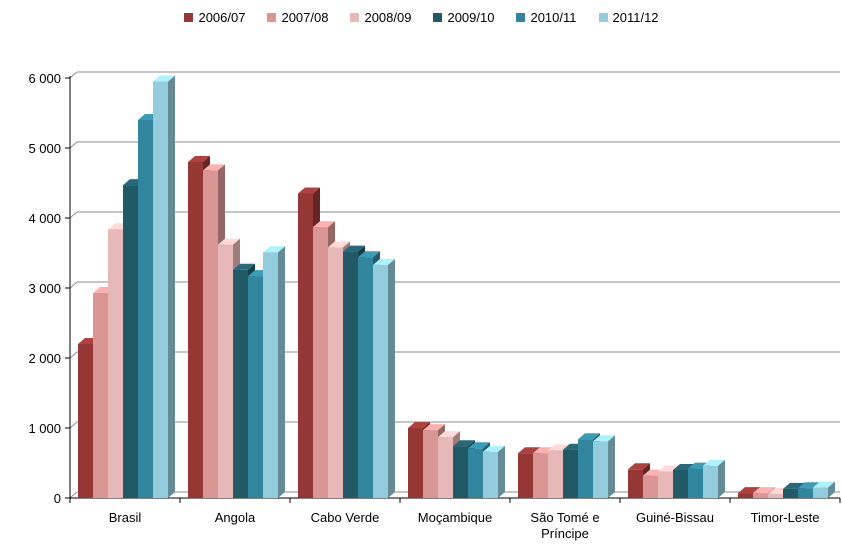 Image resolution: width=843 pixels, height=548 pixels. What do you see at coordinates (44, 148) in the screenshot?
I see `y-tick-label: 5 000` at bounding box center [44, 148].